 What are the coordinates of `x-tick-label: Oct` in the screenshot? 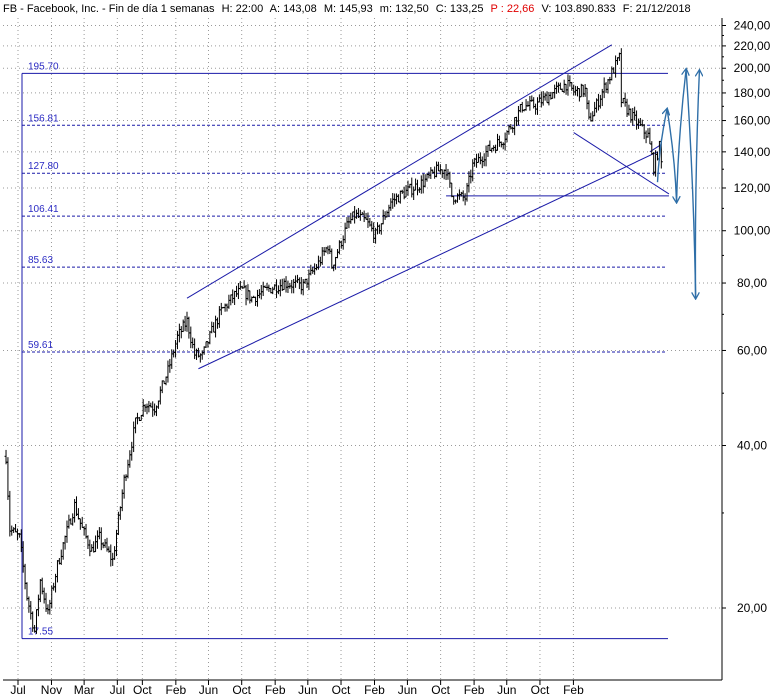 It's located at (440, 690).